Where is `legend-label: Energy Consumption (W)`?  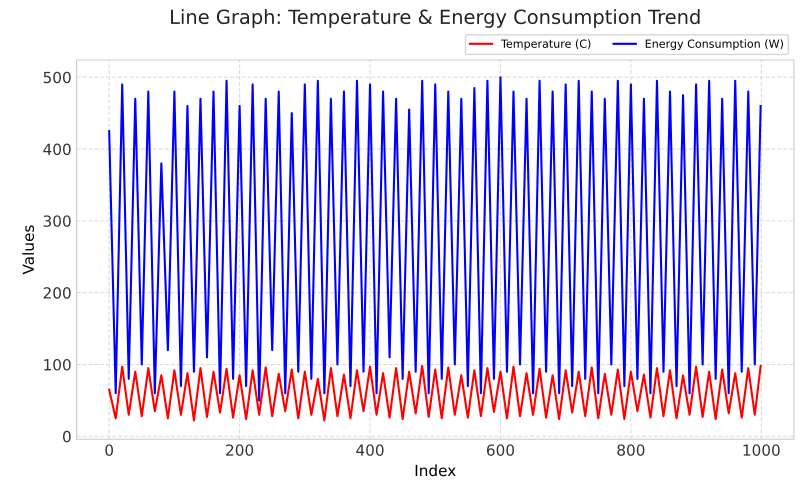
legend-label: Energy Consumption (W) is located at coordinates (714, 44).